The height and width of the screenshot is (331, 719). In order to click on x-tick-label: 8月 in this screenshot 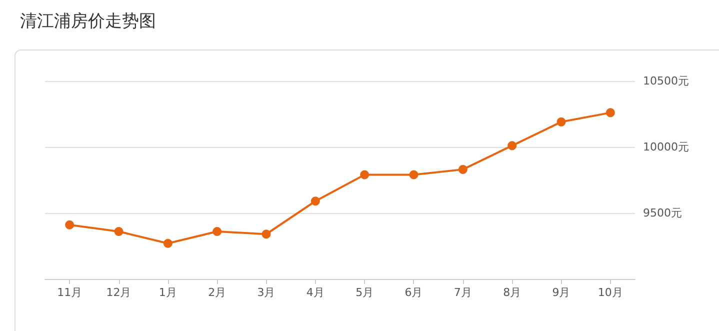, I will do `click(512, 292)`.